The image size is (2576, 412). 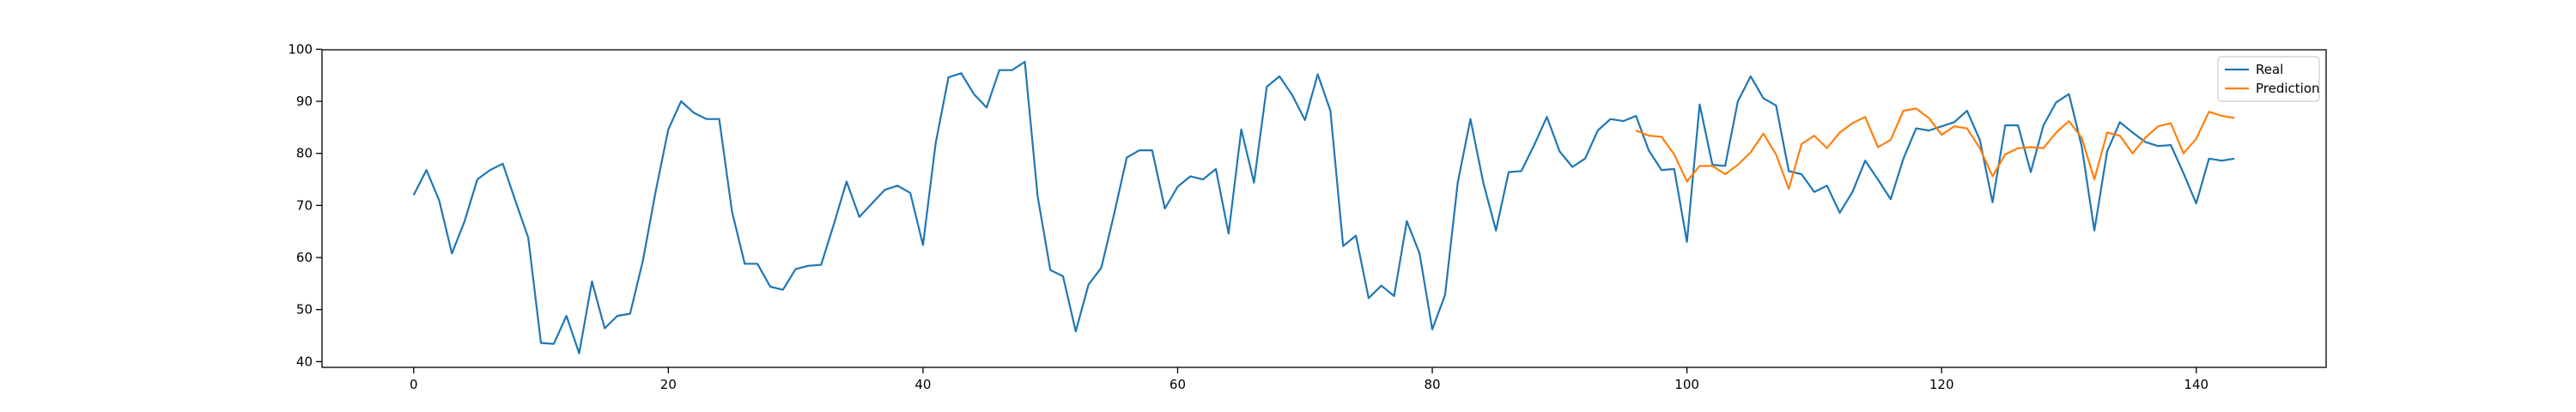 I want to click on y-tick-label: 80, so click(x=304, y=153).